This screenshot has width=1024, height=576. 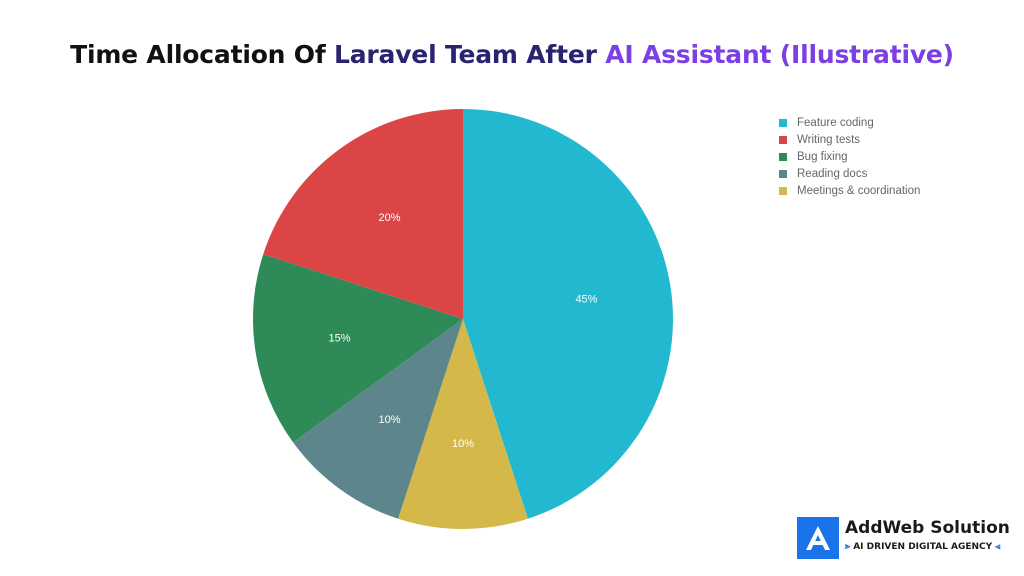 What do you see at coordinates (927, 528) in the screenshot?
I see `brand-name: AddWeb Solution` at bounding box center [927, 528].